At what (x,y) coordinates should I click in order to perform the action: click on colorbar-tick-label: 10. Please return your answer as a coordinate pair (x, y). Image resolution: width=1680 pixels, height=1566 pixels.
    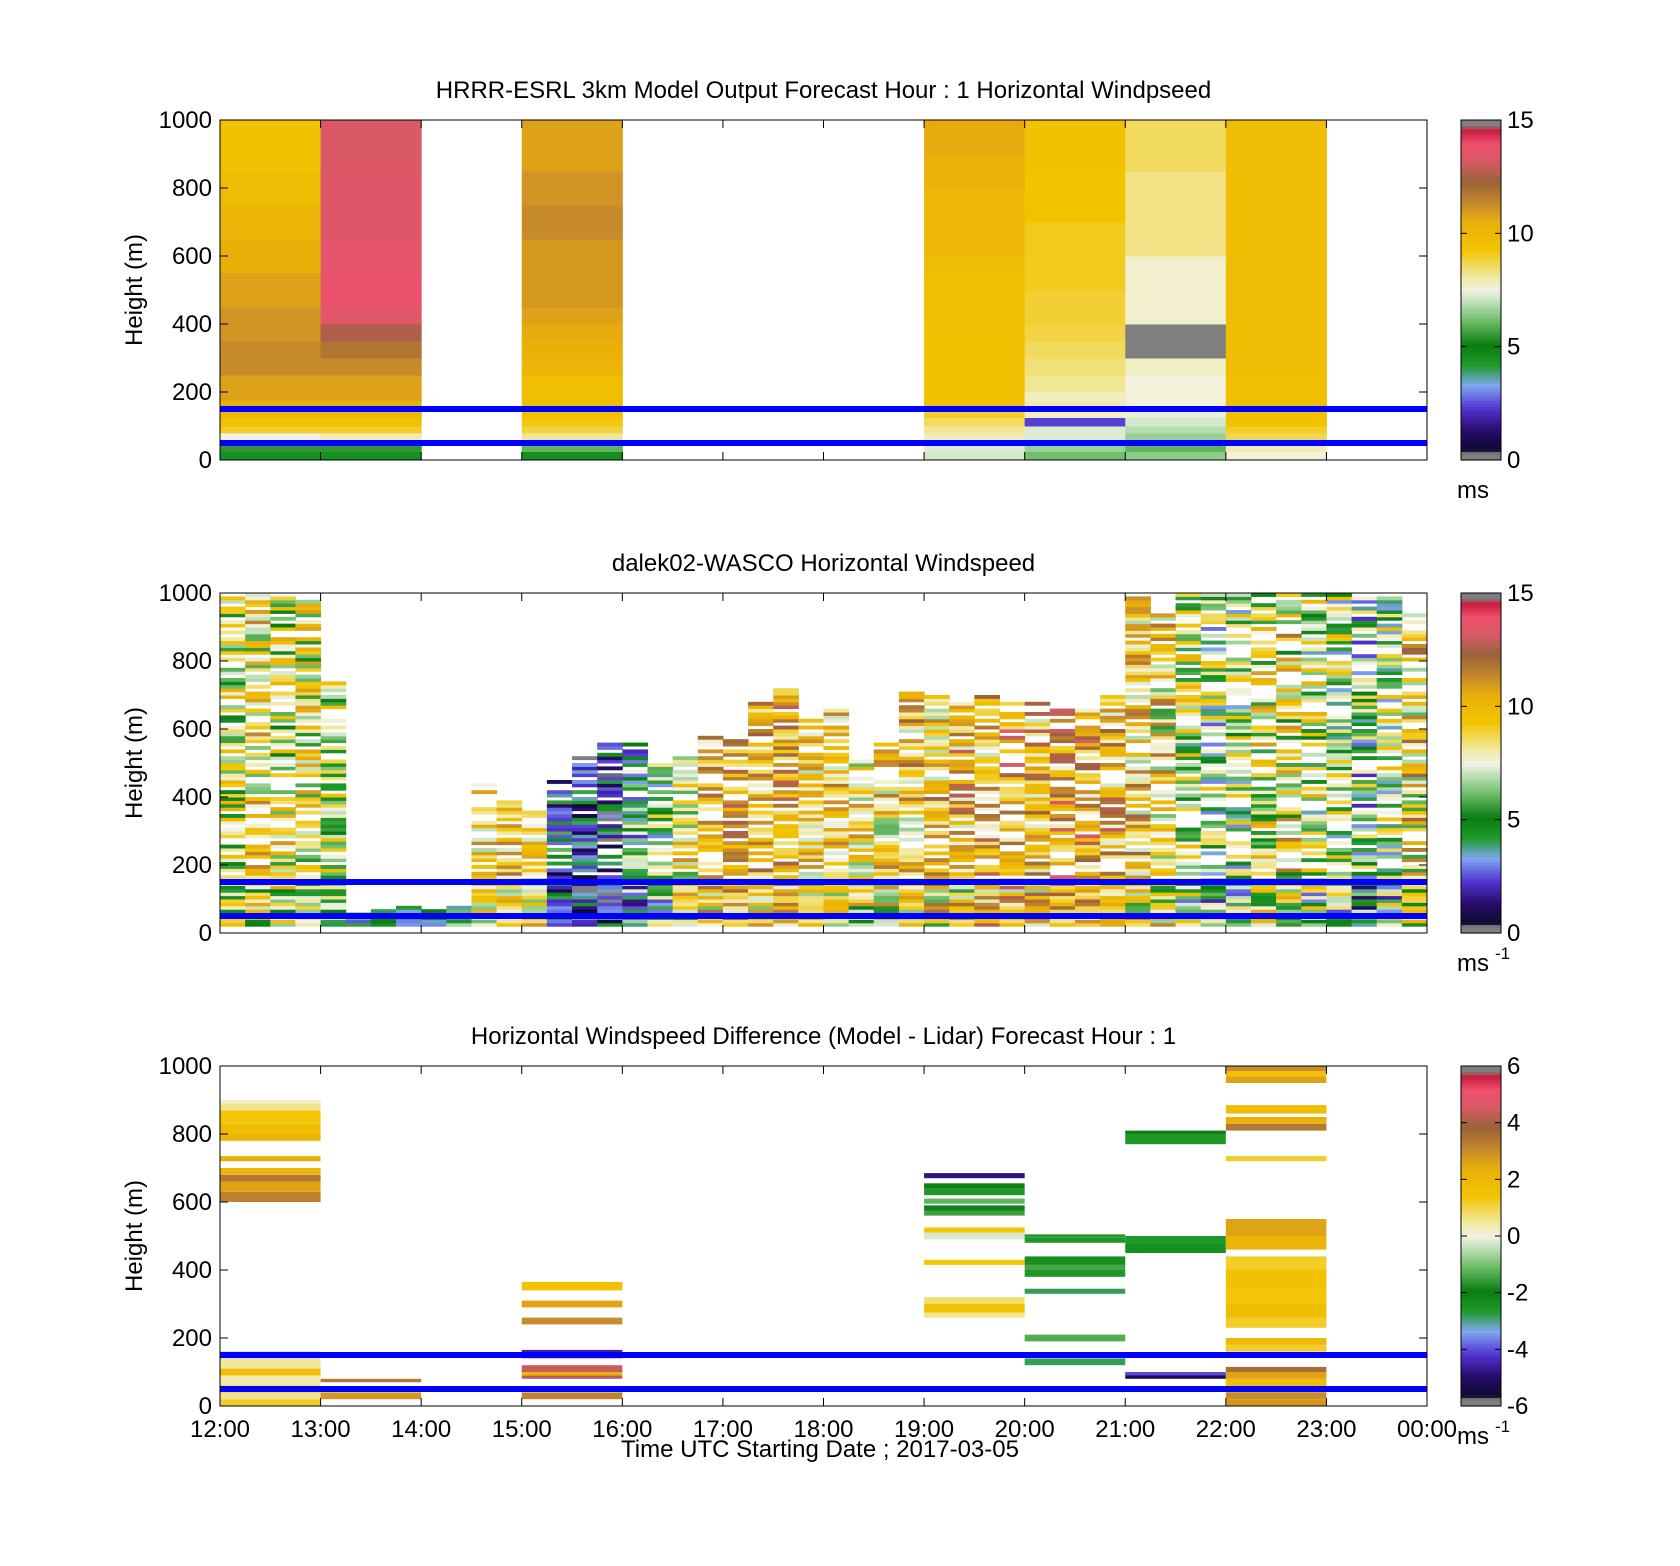
    Looking at the image, I should click on (1520, 706).